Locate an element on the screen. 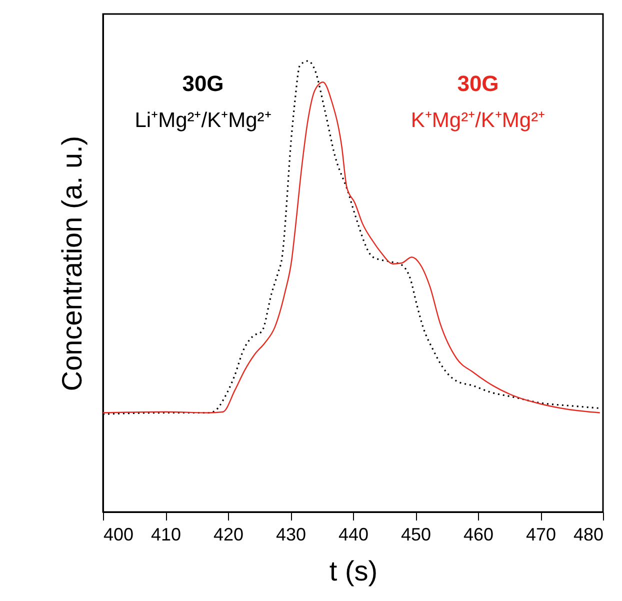 The width and height of the screenshot is (622, 601). x-tick-label: 480 is located at coordinates (588, 534).